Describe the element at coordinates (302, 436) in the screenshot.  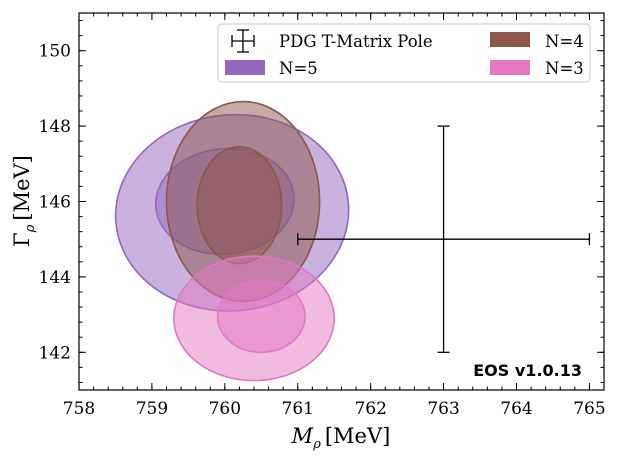
I see `x-axis-label-main: M` at that location.